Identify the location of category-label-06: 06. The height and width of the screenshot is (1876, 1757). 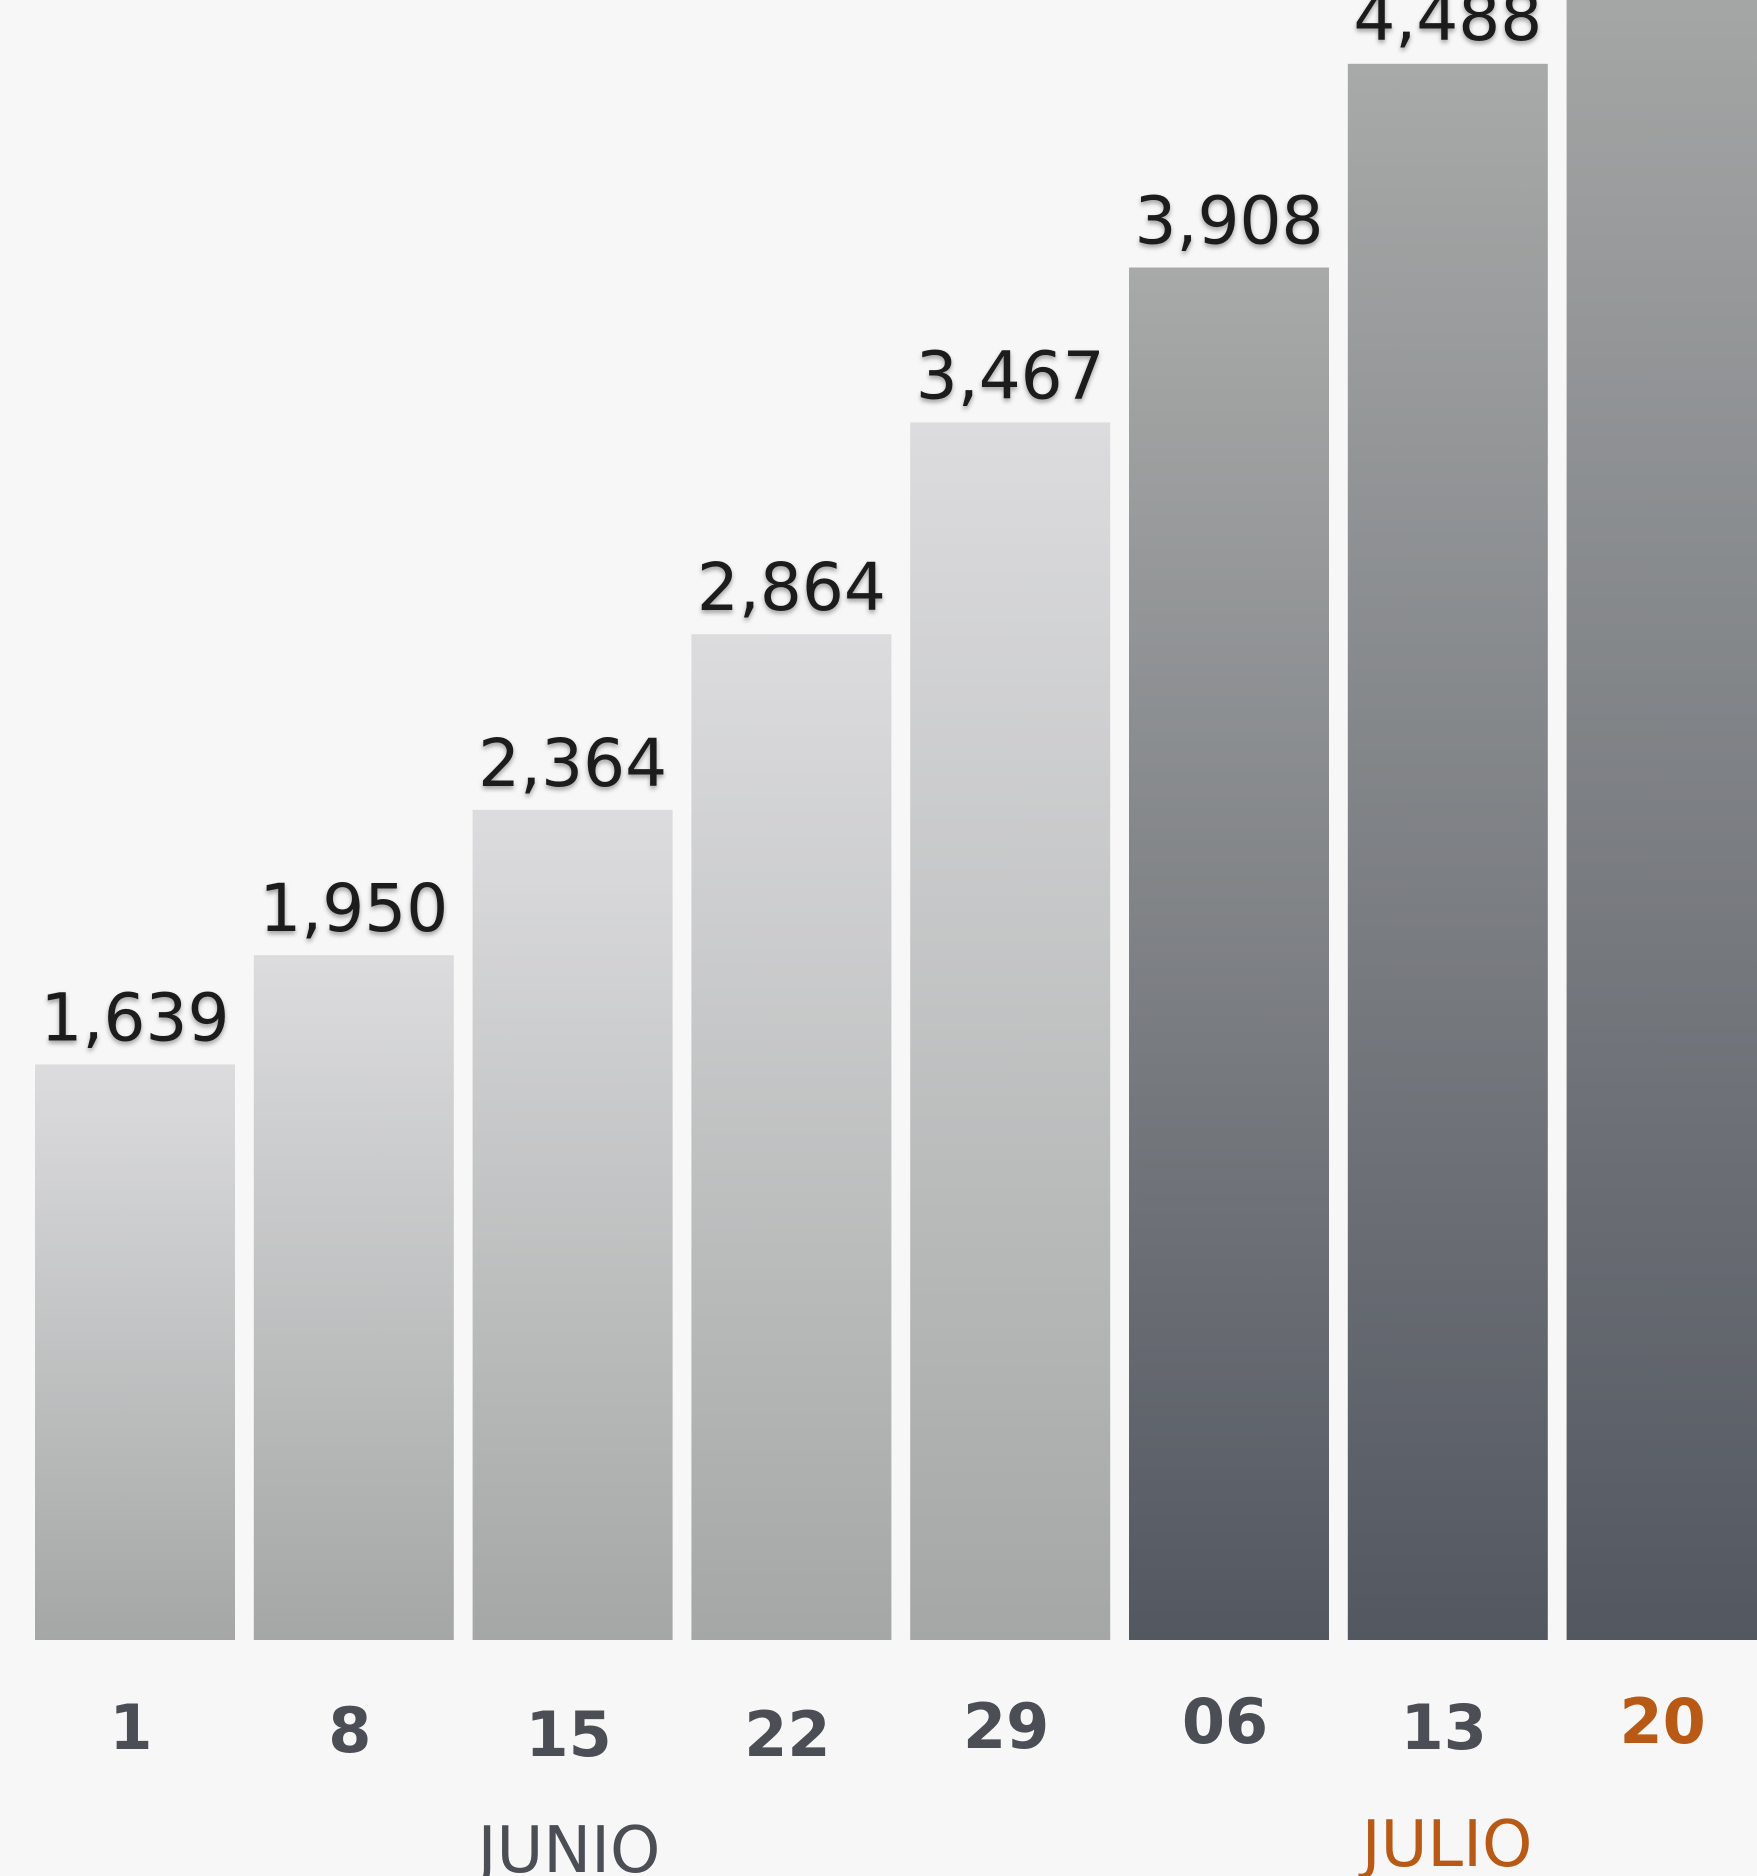
(1225, 1721).